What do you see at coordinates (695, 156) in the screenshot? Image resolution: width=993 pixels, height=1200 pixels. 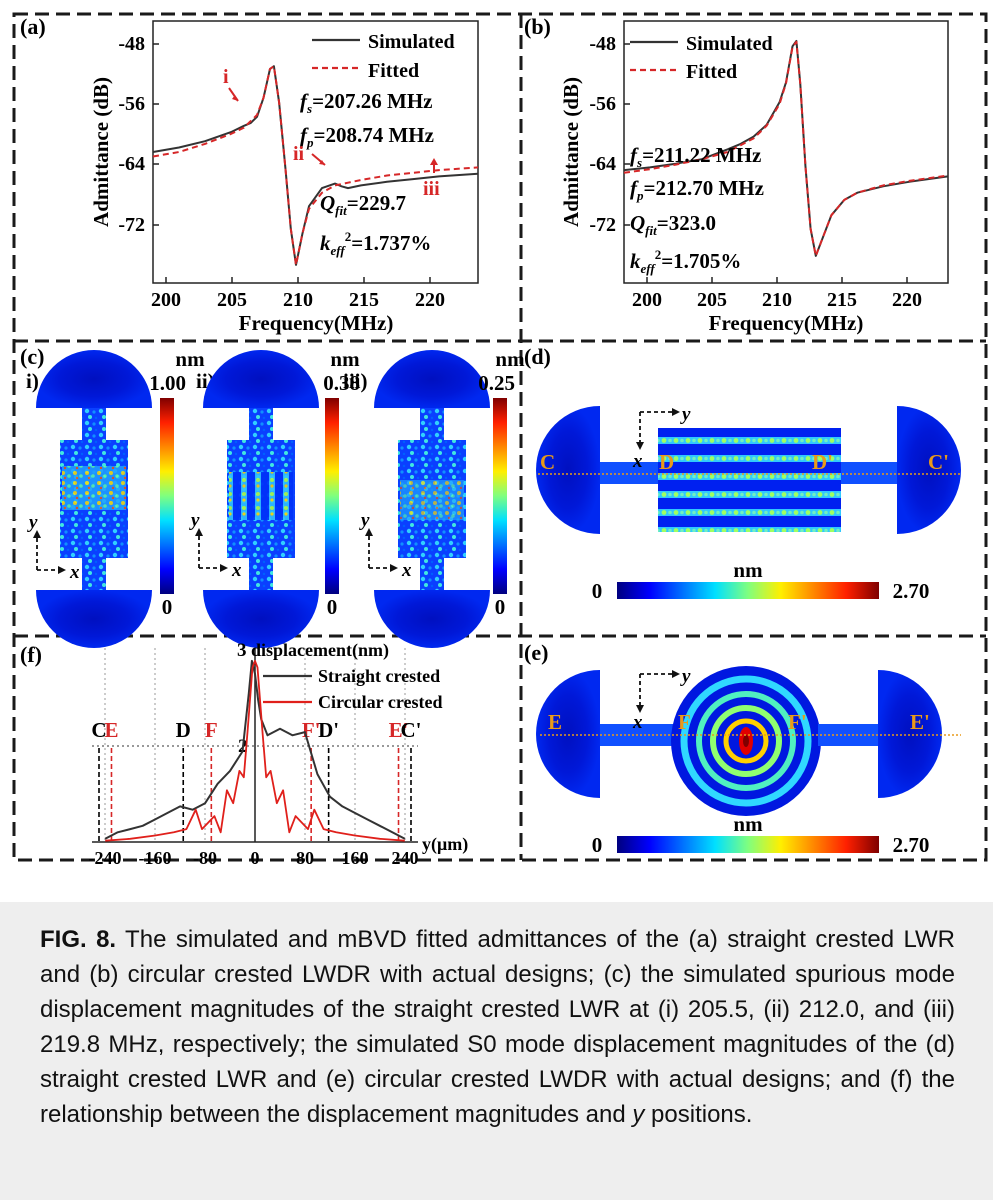 I see `param-fs: fs=211.22 MHz` at bounding box center [695, 156].